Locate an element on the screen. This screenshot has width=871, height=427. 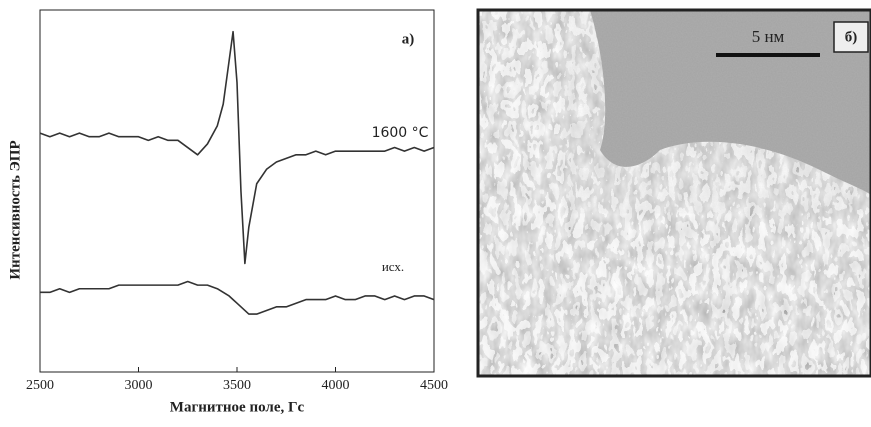
x-tick-label: 2500 is located at coordinates (40, 385).